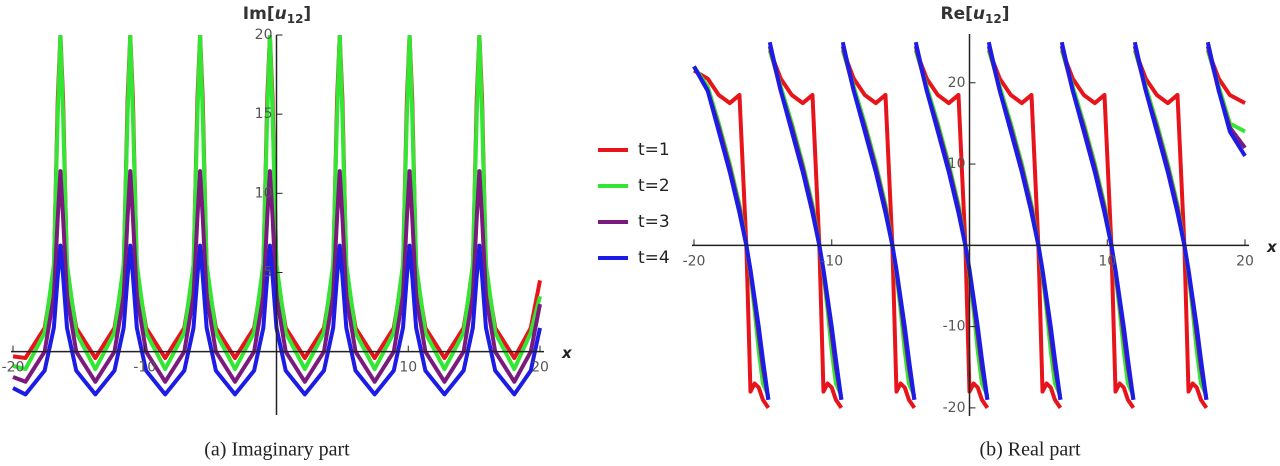 The width and height of the screenshot is (1280, 466). Describe the element at coordinates (259, 14) in the screenshot. I see `title-part: Im[` at that location.